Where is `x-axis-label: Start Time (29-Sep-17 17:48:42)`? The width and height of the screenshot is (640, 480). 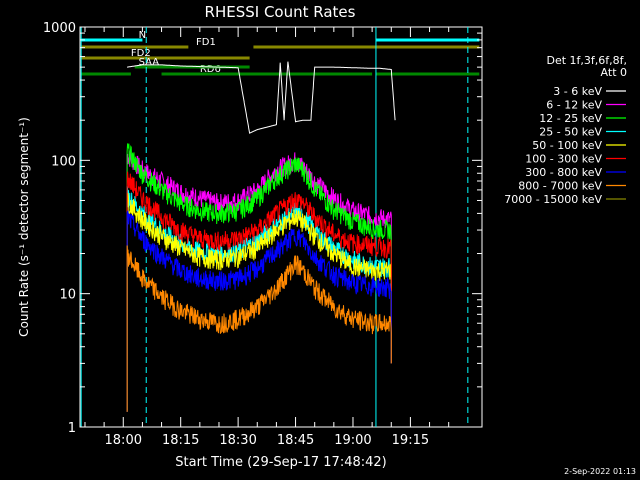 x-axis-label: Start Time (29-Sep-17 17:48:42) is located at coordinates (280, 462).